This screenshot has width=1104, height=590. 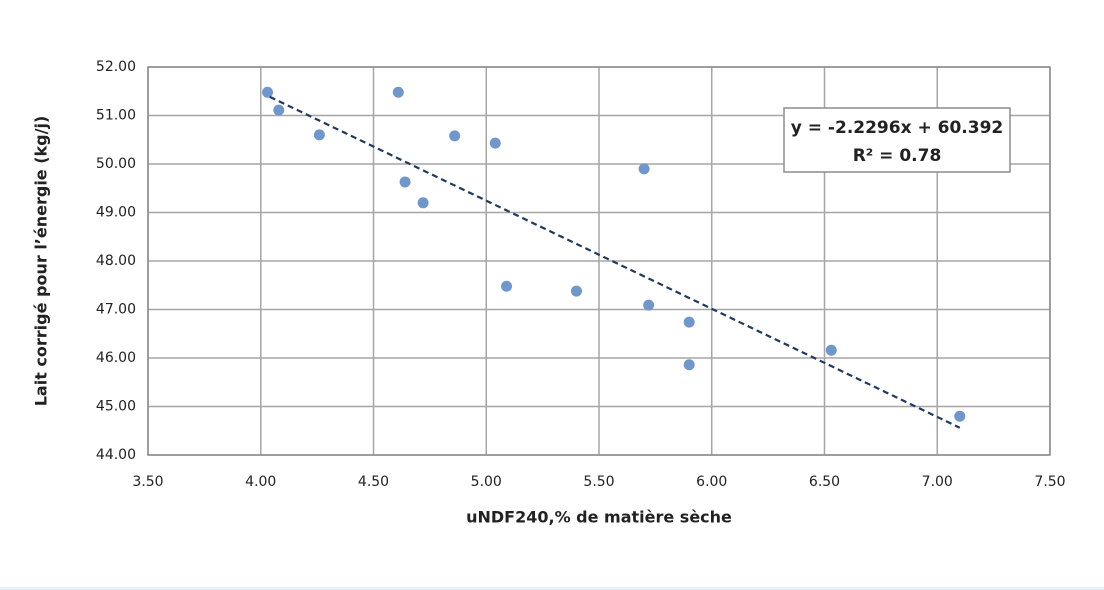 What do you see at coordinates (116, 310) in the screenshot?
I see `y-tick-label: 47.00` at bounding box center [116, 310].